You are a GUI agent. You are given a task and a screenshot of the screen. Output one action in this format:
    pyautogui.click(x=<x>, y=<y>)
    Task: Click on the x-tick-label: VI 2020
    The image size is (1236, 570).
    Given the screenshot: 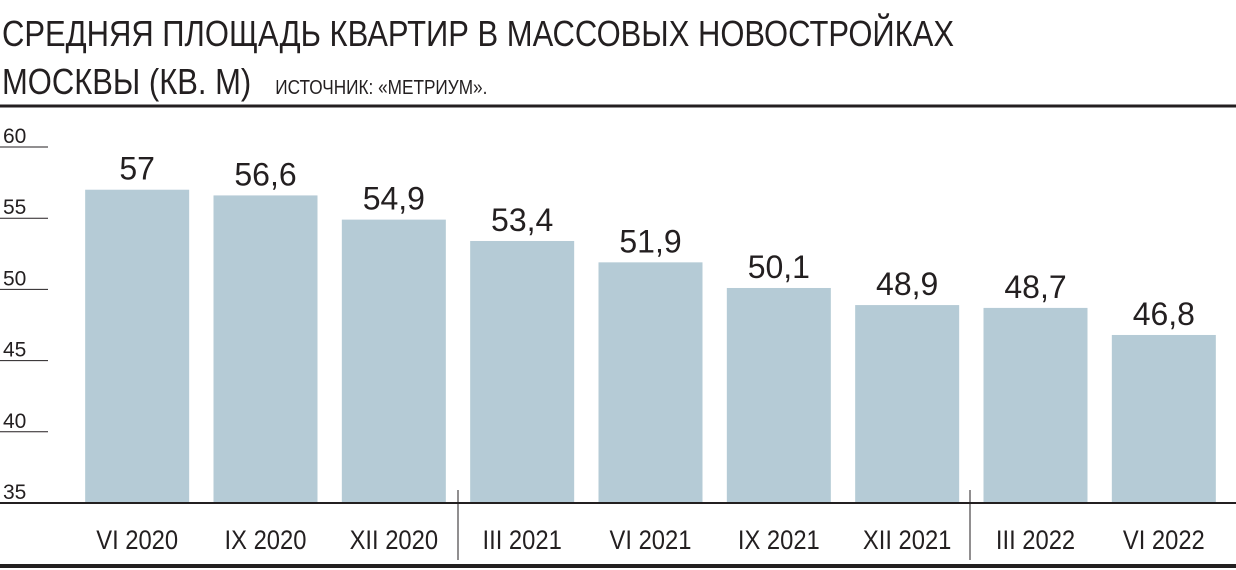 What is the action you would take?
    pyautogui.click(x=137, y=541)
    